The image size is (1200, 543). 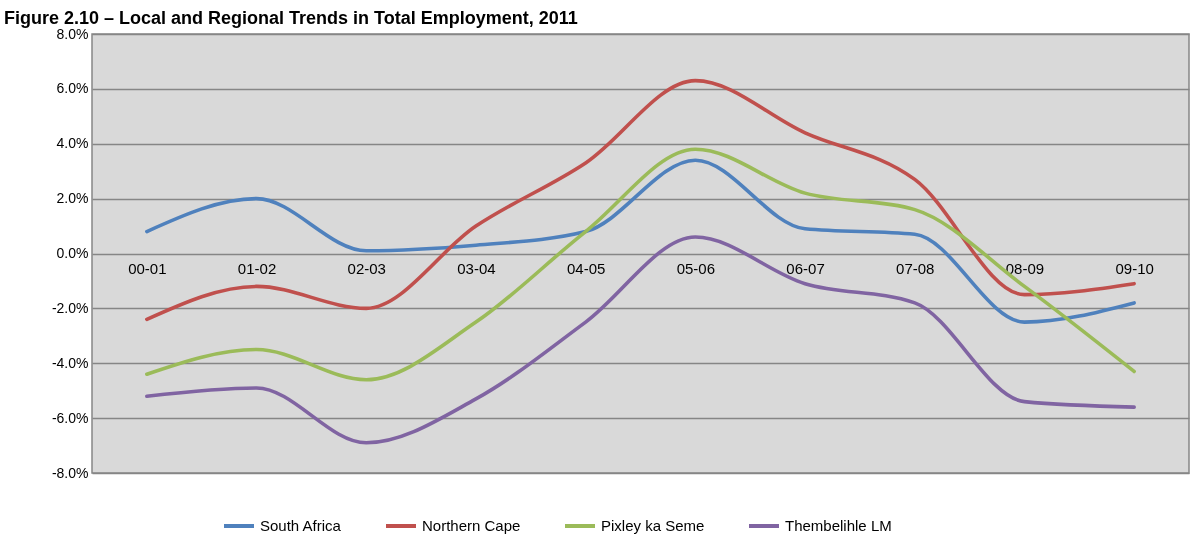 I want to click on y-tick-label: 0.0%, so click(x=72, y=253).